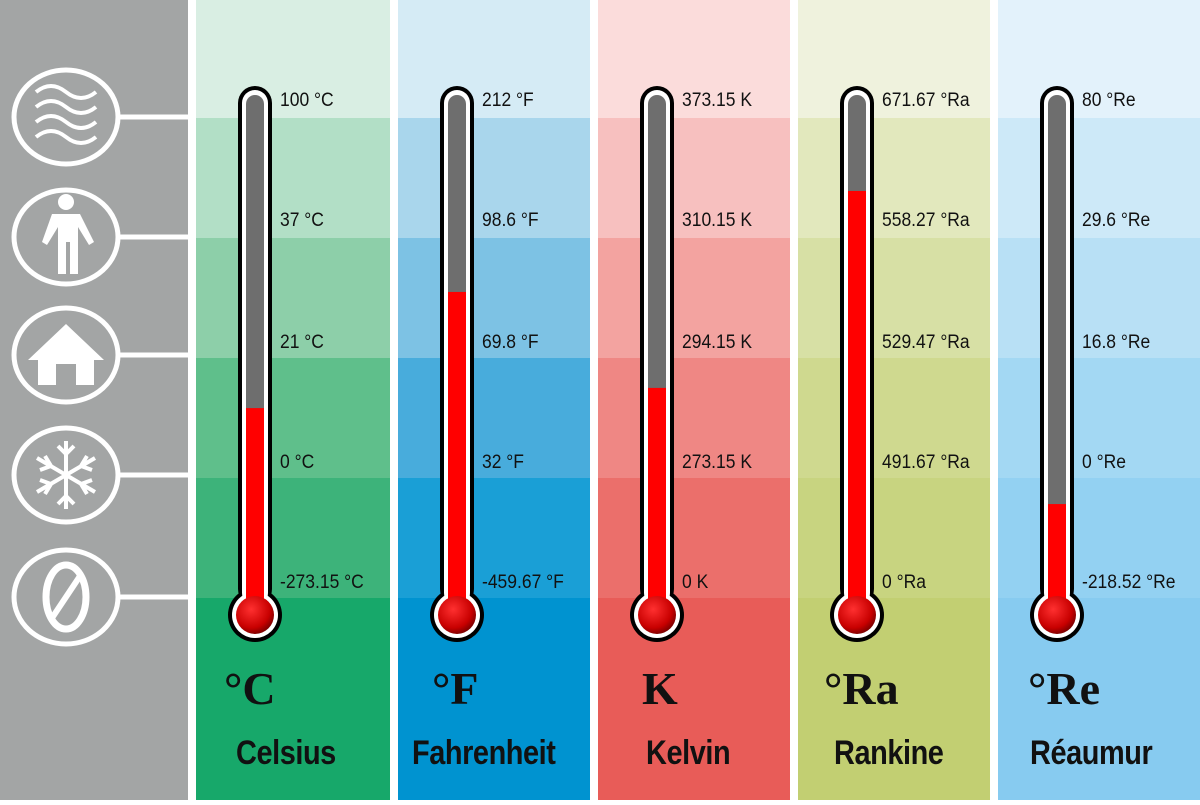  Describe the element at coordinates (1116, 220) in the screenshot. I see `tick-label: 29.6 °Re` at that location.